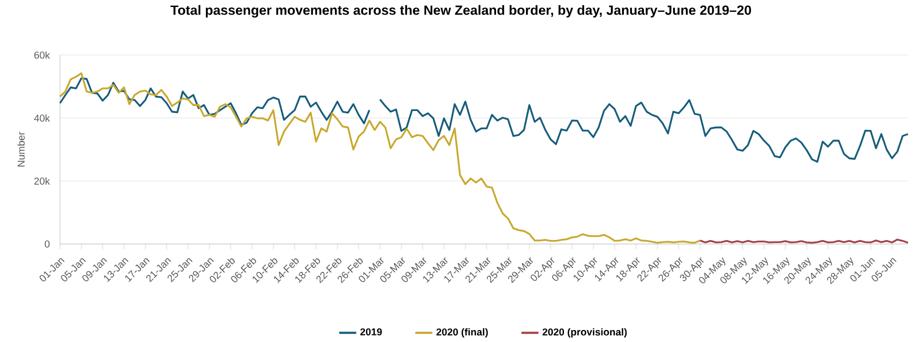 Image resolution: width=922 pixels, height=342 pixels. What do you see at coordinates (42, 55) in the screenshot?
I see `y-tick-label: 60k` at bounding box center [42, 55].